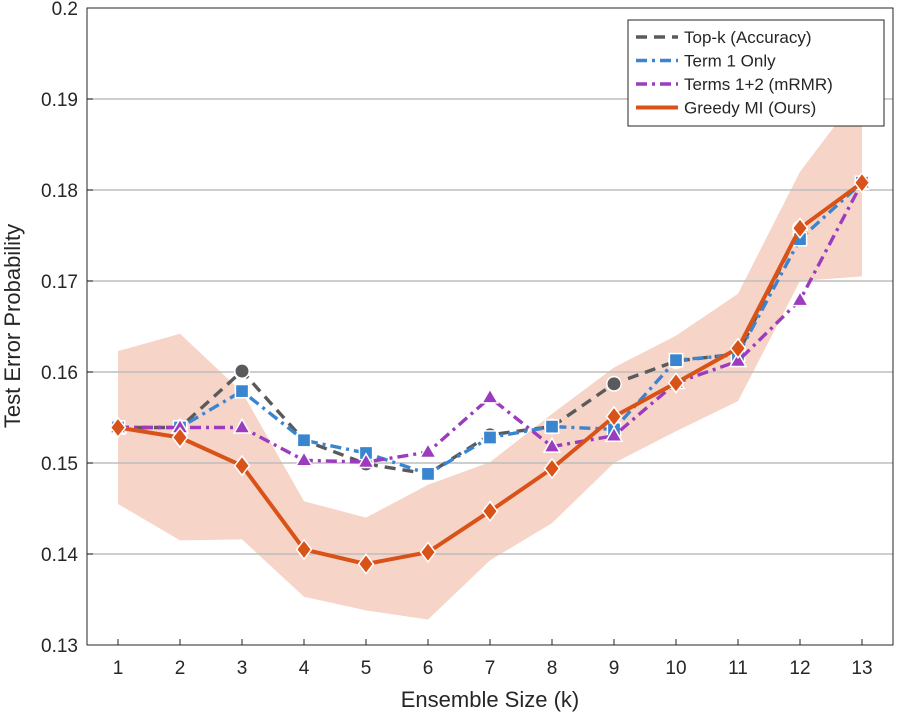  Describe the element at coordinates (738, 668) in the screenshot. I see `x-tick-label: 11` at that location.